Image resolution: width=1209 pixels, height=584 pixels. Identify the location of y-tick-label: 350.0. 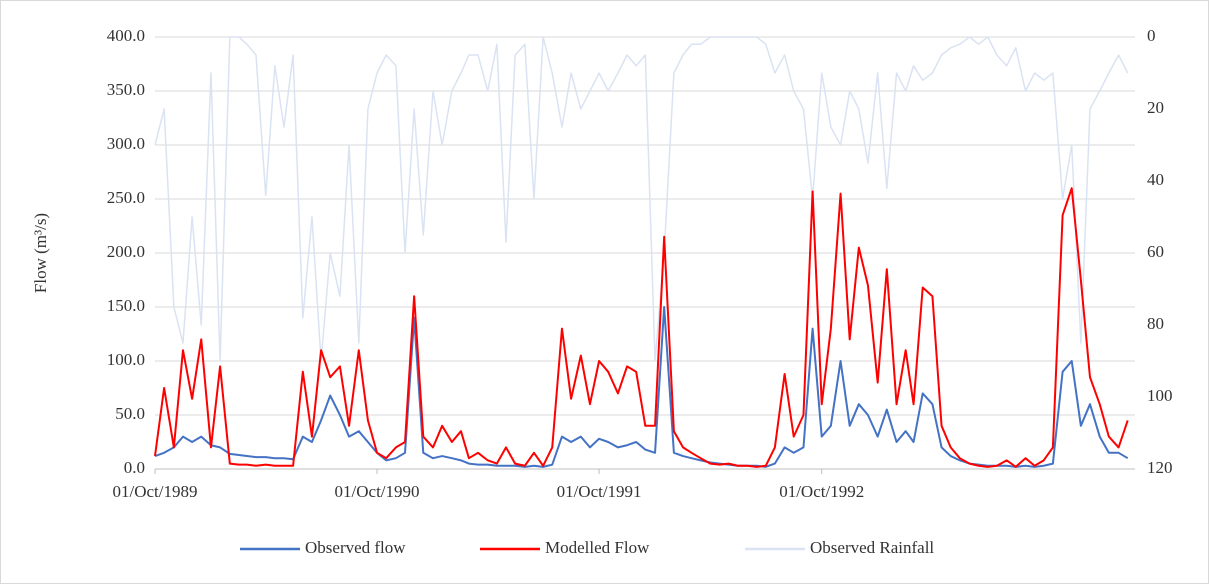
(126, 89).